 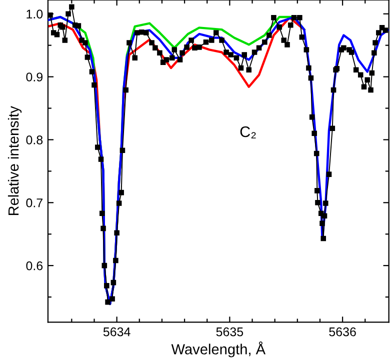 What do you see at coordinates (230, 331) in the screenshot?
I see `x-tick-label: 5635` at bounding box center [230, 331].